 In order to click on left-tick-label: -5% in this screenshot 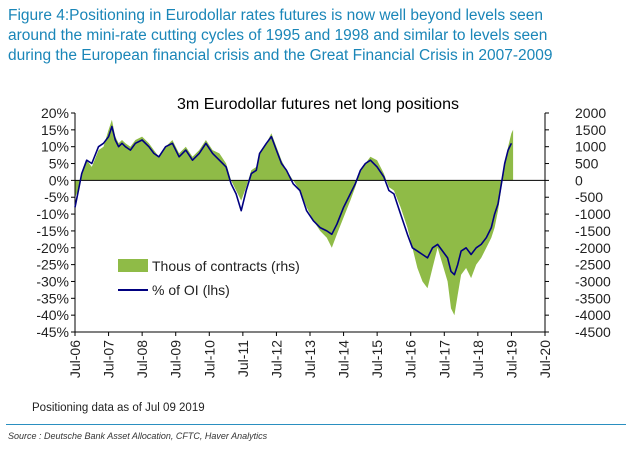, I will do `click(56, 197)`.